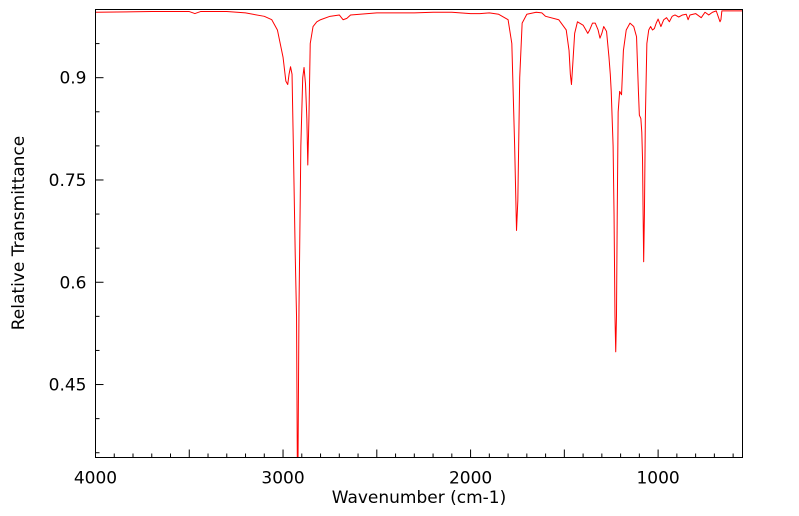 This screenshot has height=516, width=799. I want to click on y-tick-label: 0.75, so click(68, 181).